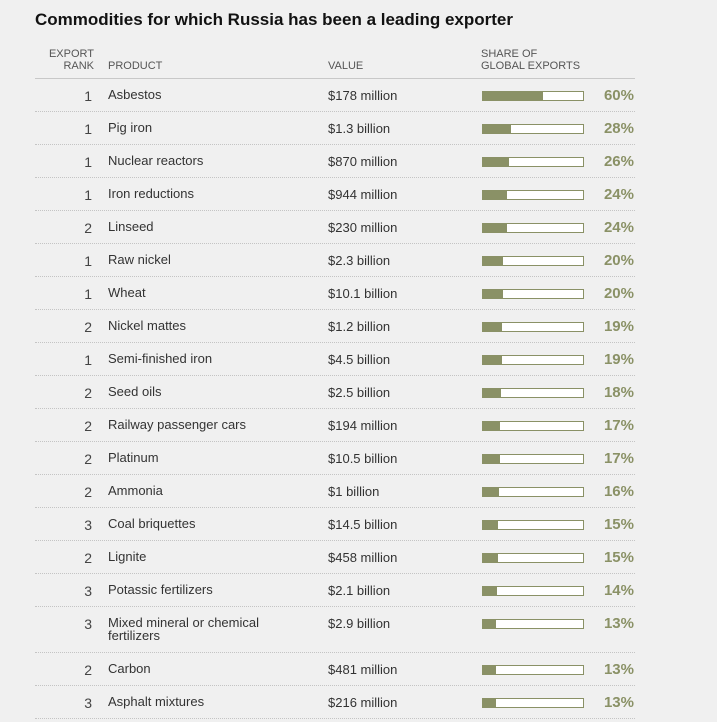 Image resolution: width=717 pixels, height=722 pixels. Describe the element at coordinates (160, 358) in the screenshot. I see `product-name: Semi-finished iron` at that location.